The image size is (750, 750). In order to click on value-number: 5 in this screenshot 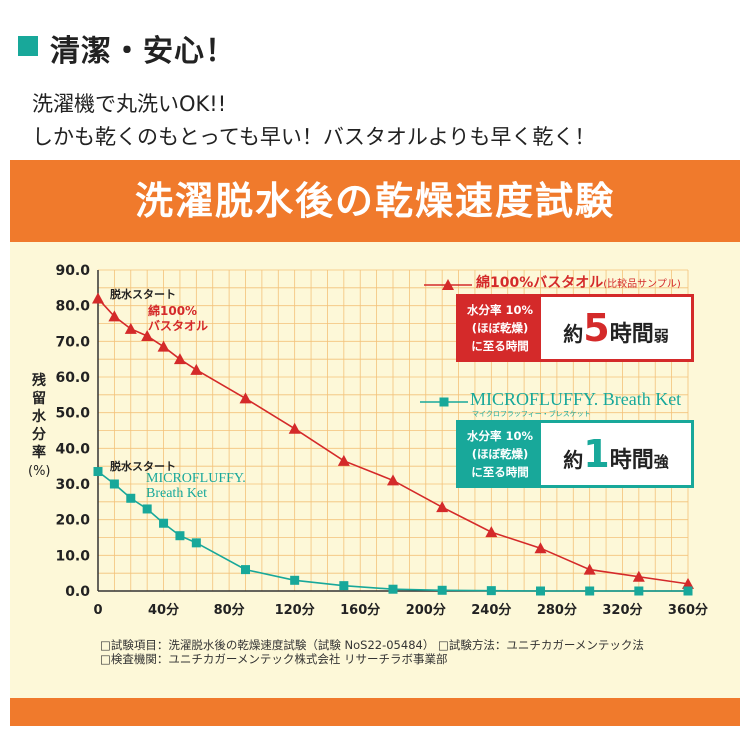, I will do `click(596, 328)`.